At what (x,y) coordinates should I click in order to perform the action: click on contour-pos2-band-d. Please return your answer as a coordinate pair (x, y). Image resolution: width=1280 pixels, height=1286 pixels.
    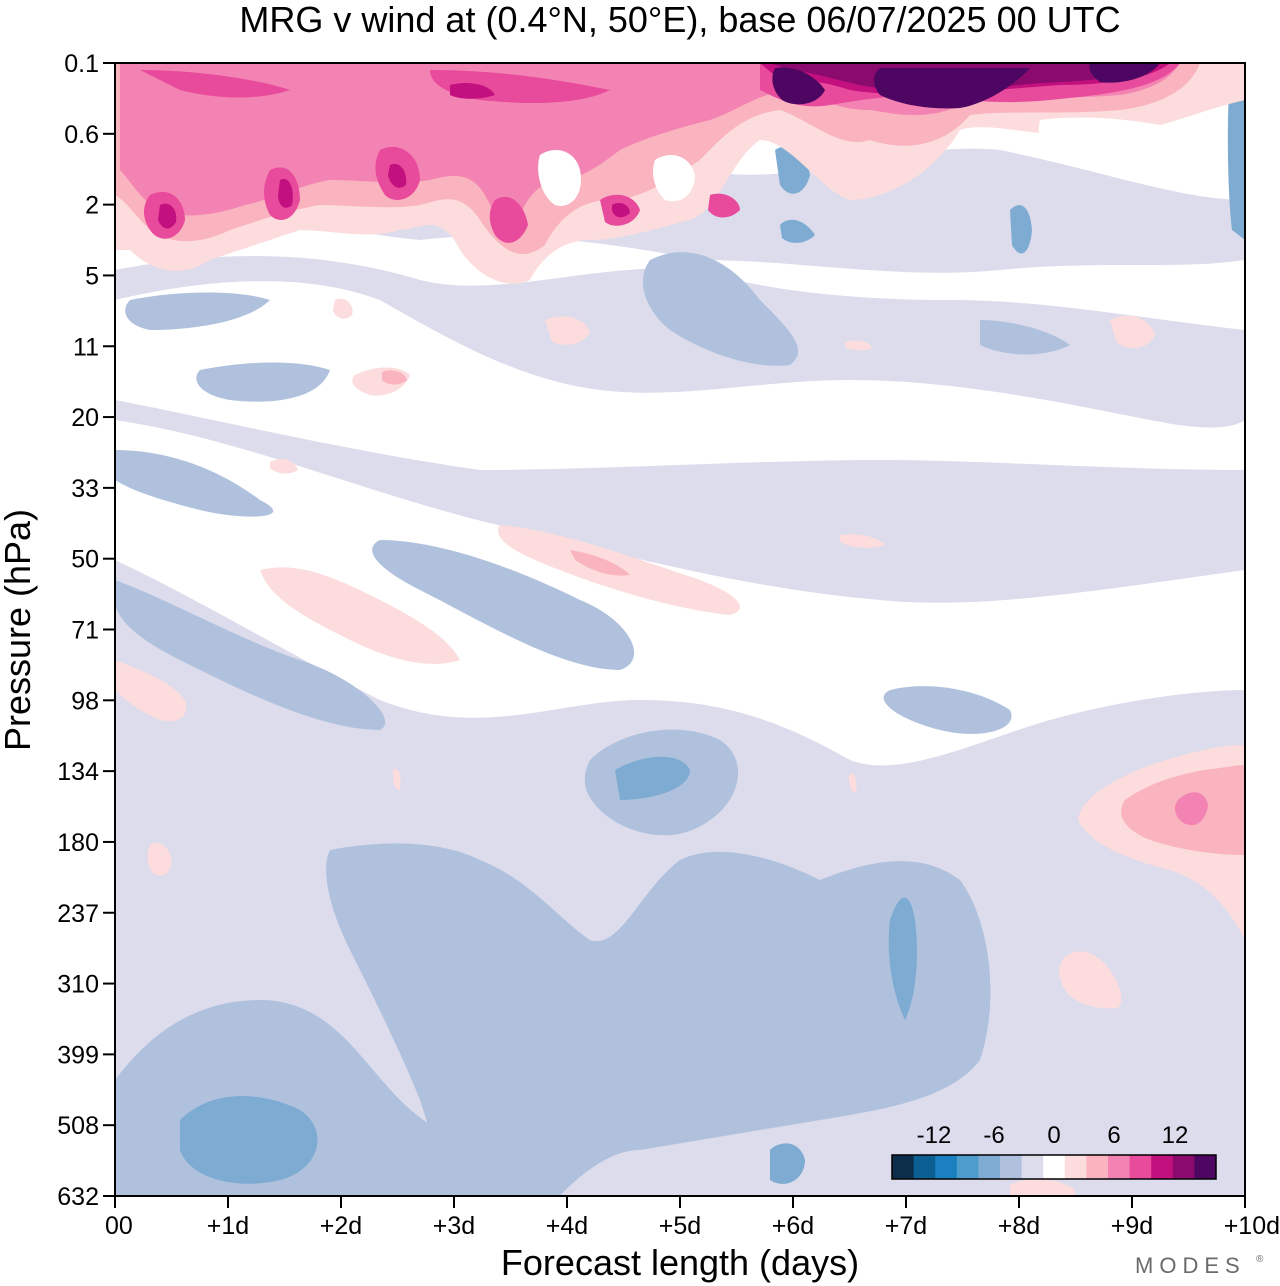
    Looking at the image, I should click on (394, 377).